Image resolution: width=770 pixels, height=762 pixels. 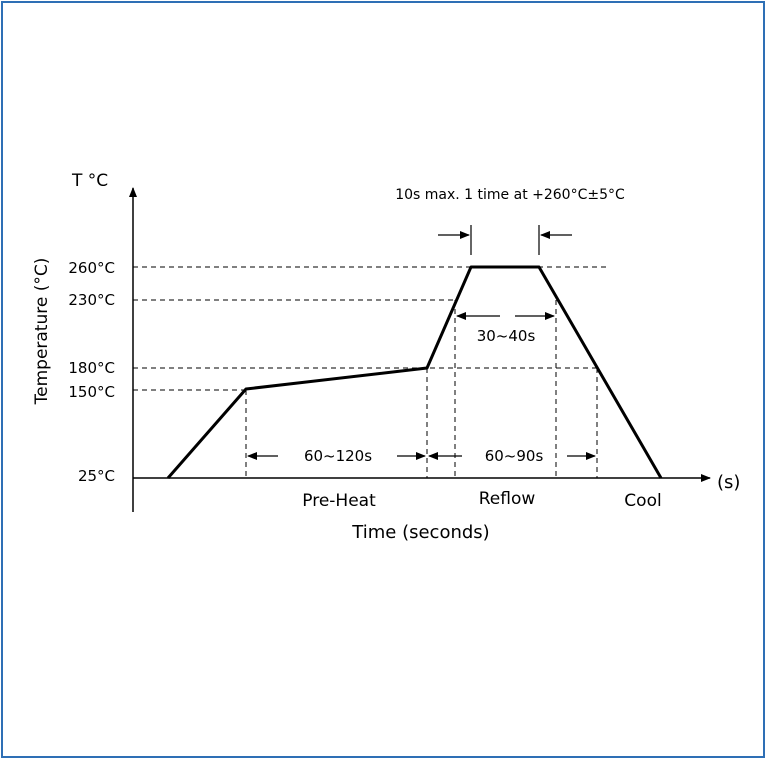 I want to click on y-axis-label: Temperature (°C), so click(x=42, y=332).